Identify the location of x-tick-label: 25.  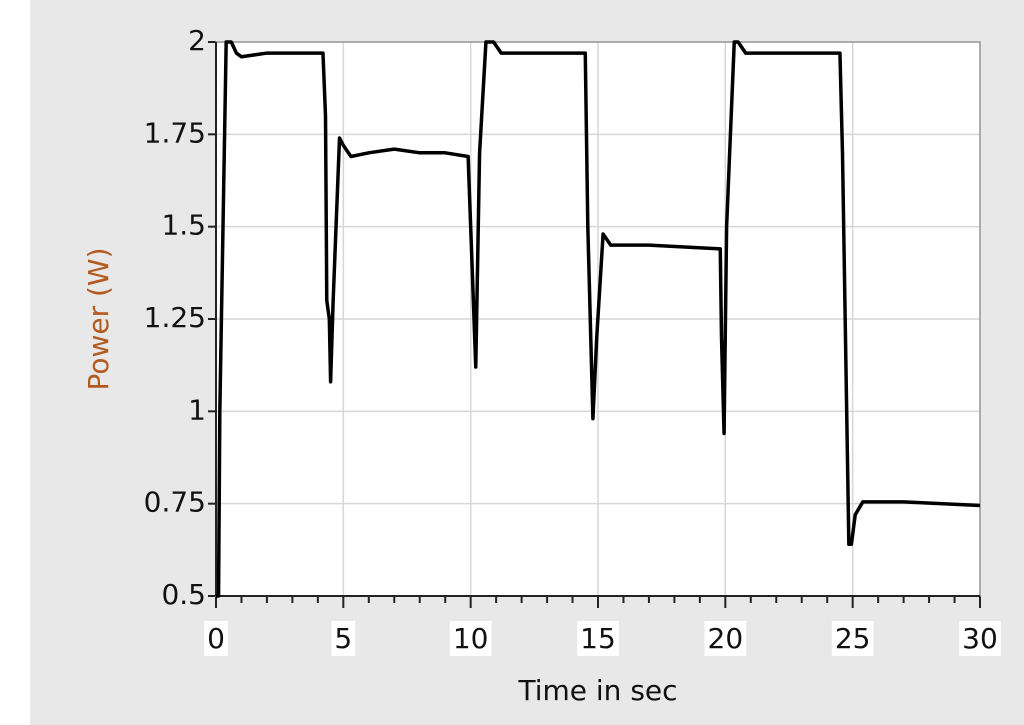
(853, 638).